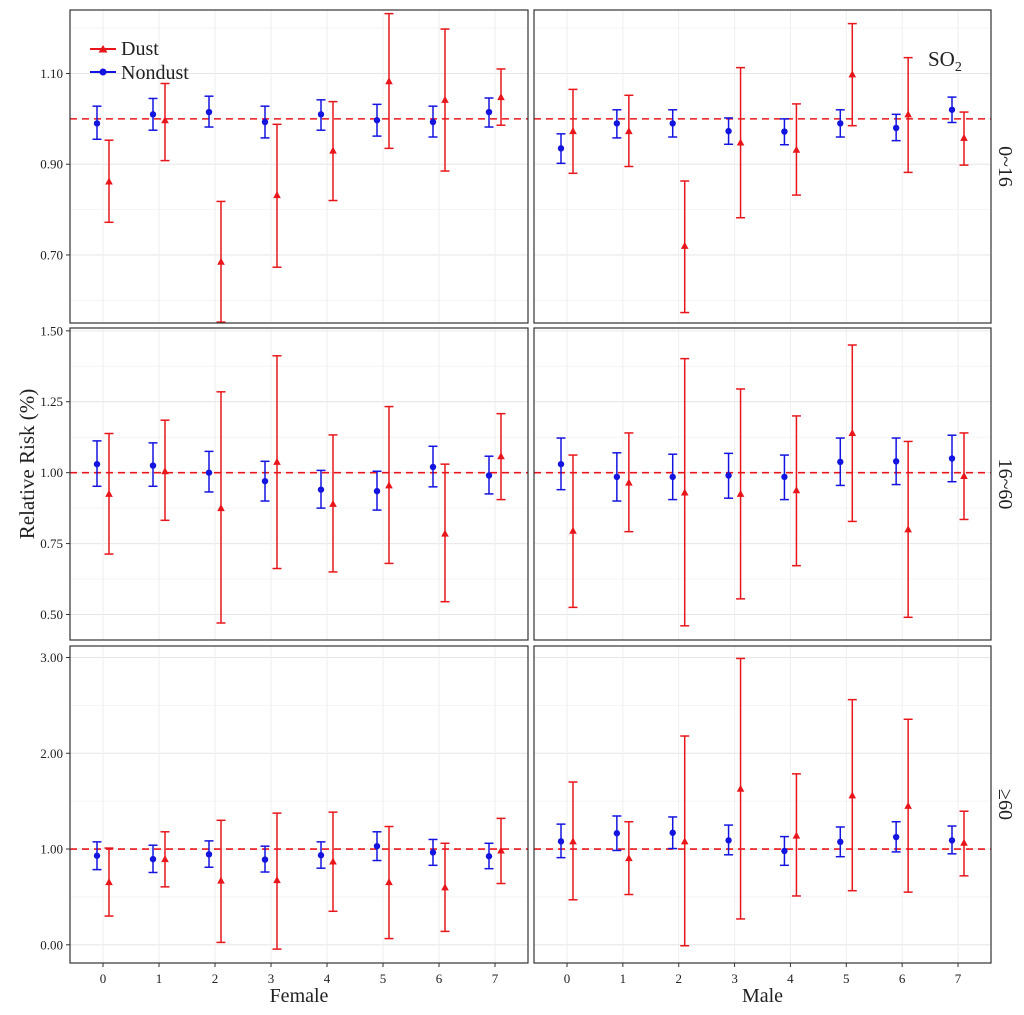 The height and width of the screenshot is (1015, 1024). What do you see at coordinates (51, 614) in the screenshot?
I see `y-tick-label: 0.50` at bounding box center [51, 614].